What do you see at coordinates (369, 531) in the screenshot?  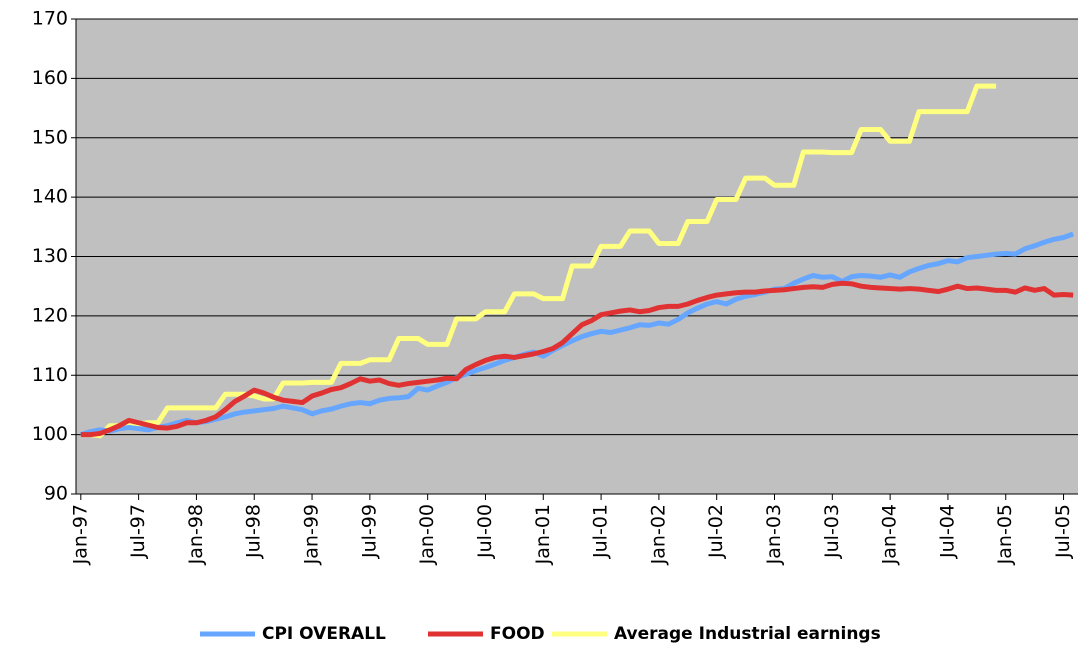 I see `x-tick-label: Jul-99` at bounding box center [369, 531].